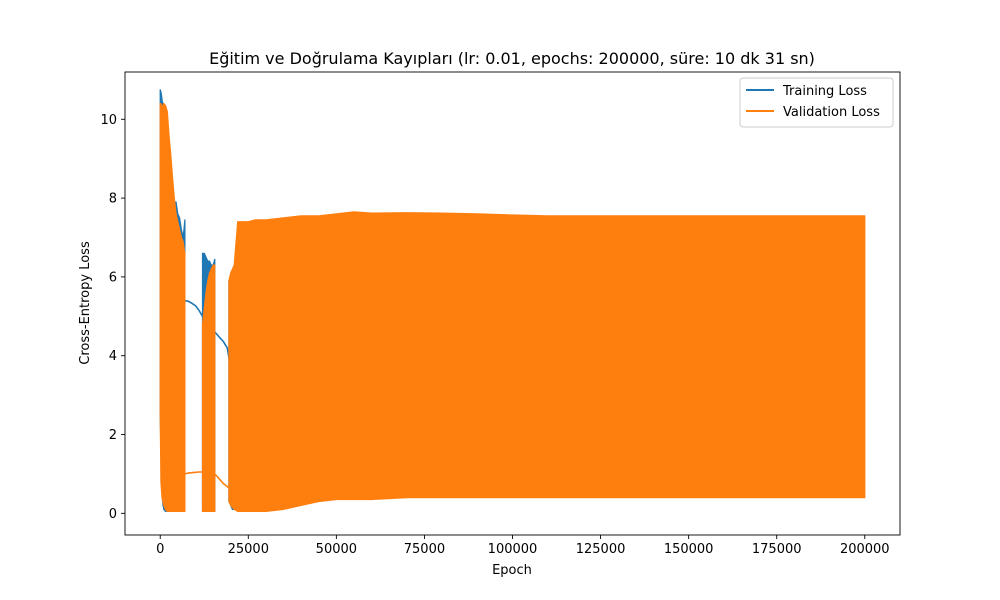 This screenshot has height=600, width=1000. What do you see at coordinates (689, 549) in the screenshot?
I see `x-tick-label: 150000` at bounding box center [689, 549].